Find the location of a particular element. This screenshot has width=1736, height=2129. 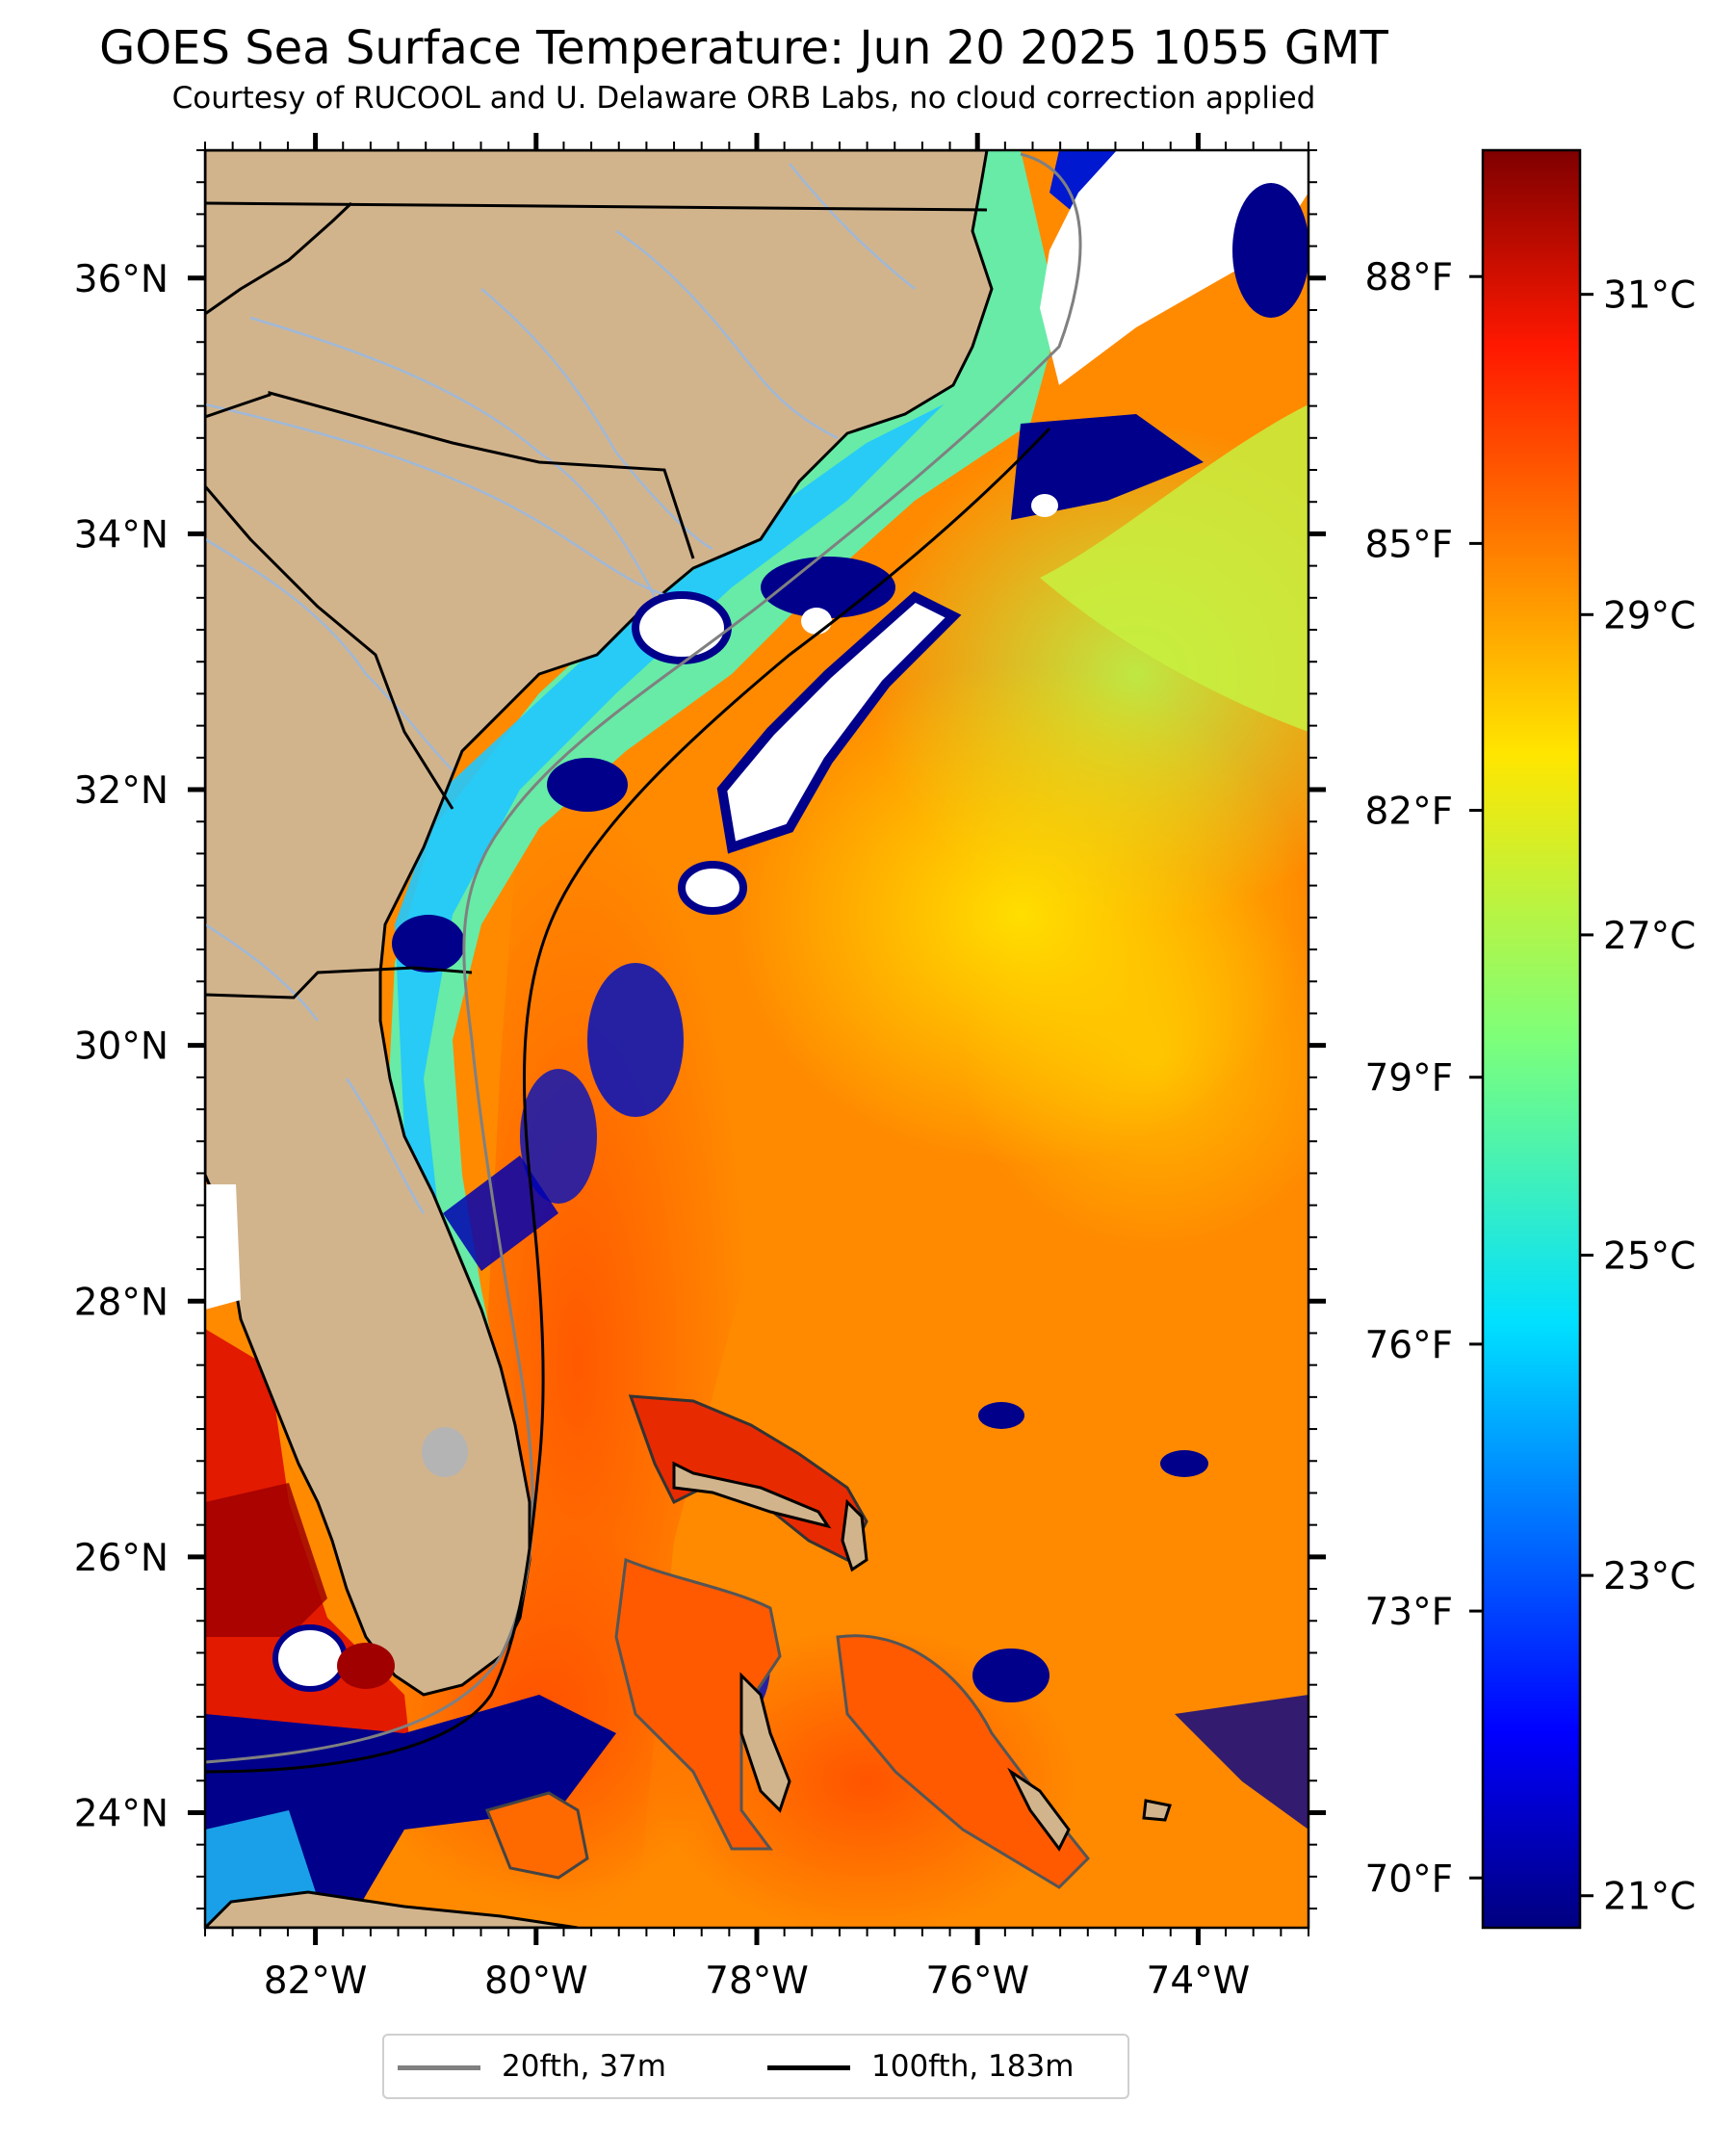

legend-item-100fth: 100fth, 183m is located at coordinates (921, 2066).